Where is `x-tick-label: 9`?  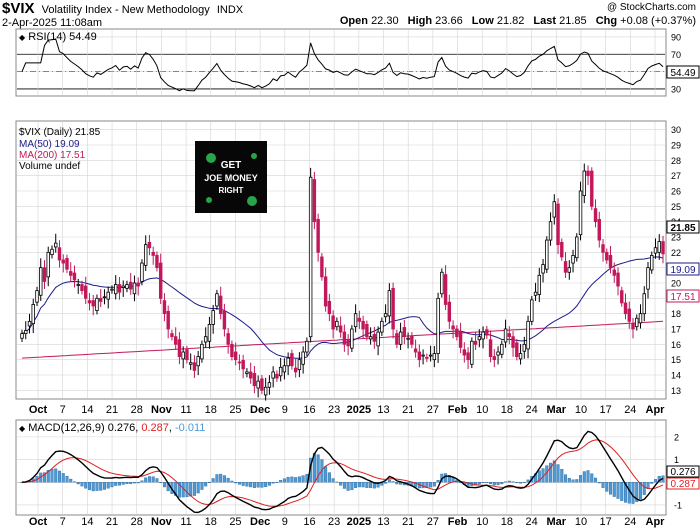
x-tick-label: 9 is located at coordinates (285, 522).